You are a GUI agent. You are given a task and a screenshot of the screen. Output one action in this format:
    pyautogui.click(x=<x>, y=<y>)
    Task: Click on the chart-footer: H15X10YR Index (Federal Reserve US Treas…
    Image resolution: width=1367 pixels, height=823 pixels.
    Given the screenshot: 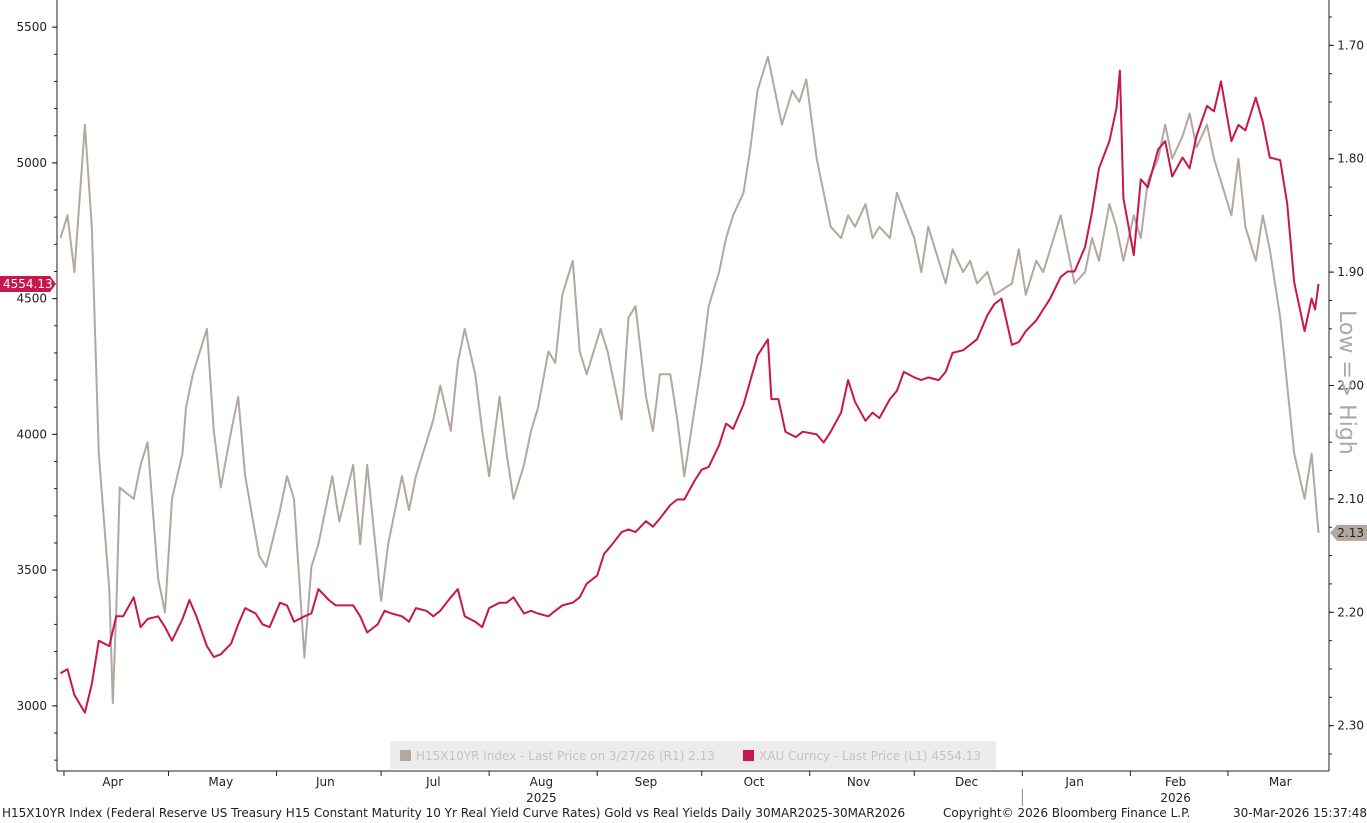 What is the action you would take?
    pyautogui.click(x=683, y=814)
    